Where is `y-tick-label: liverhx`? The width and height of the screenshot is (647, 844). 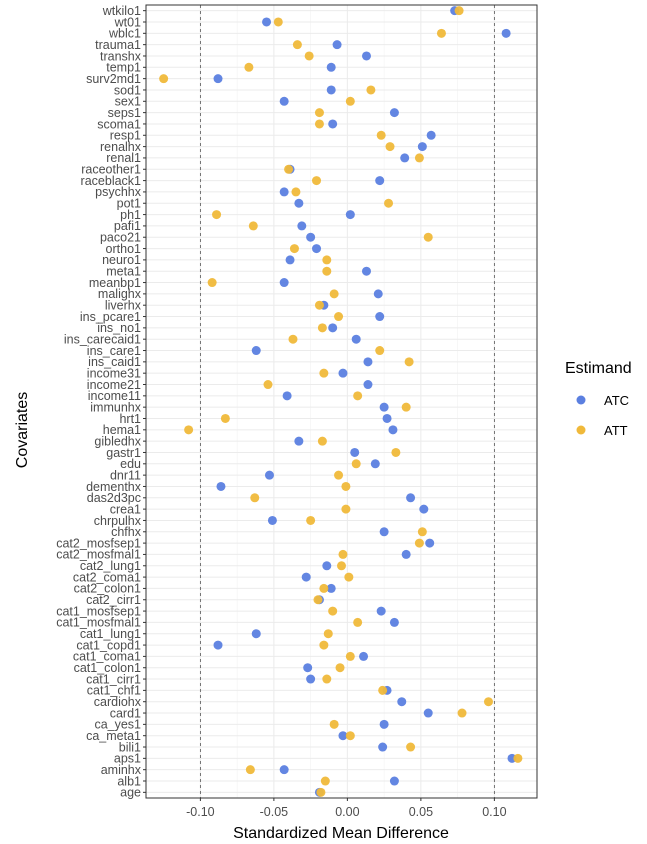
y-tick-label: liverhx is located at coordinates (123, 306).